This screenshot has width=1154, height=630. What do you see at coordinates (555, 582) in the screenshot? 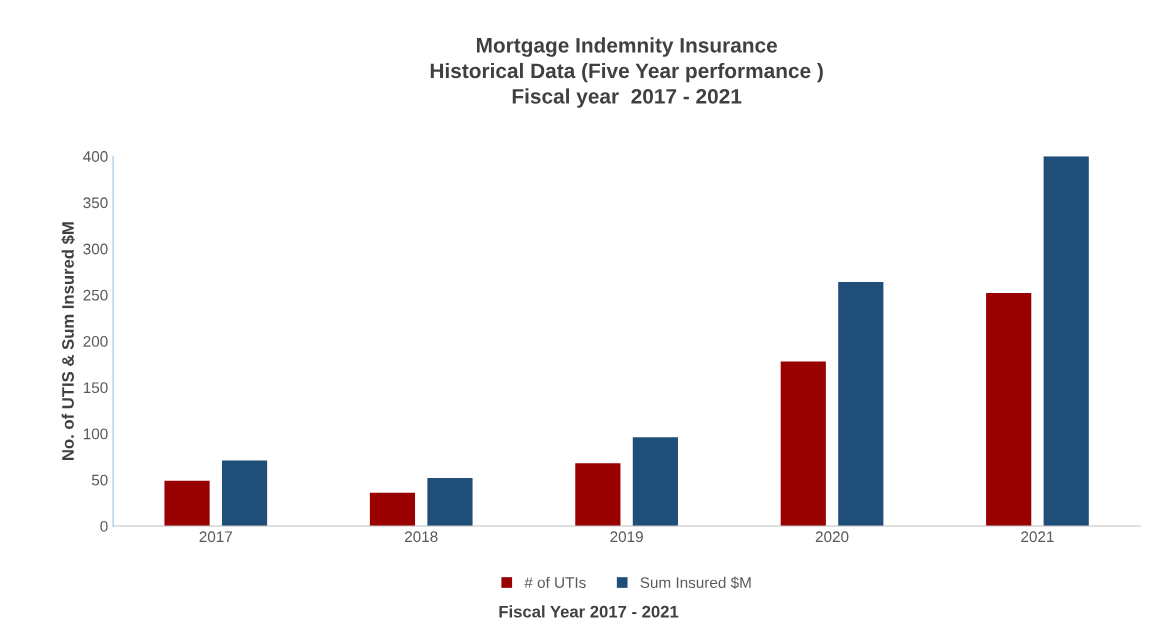
I see `legend-label: # of UTIs` at bounding box center [555, 582].